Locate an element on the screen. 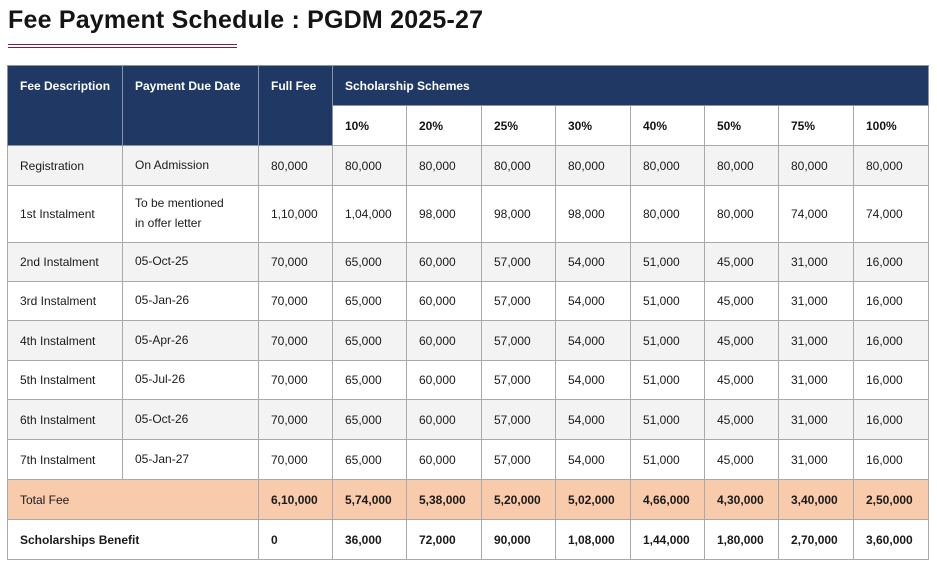 This screenshot has height=569, width=937. benefit-full-fee-cell: 0 is located at coordinates (295, 539).